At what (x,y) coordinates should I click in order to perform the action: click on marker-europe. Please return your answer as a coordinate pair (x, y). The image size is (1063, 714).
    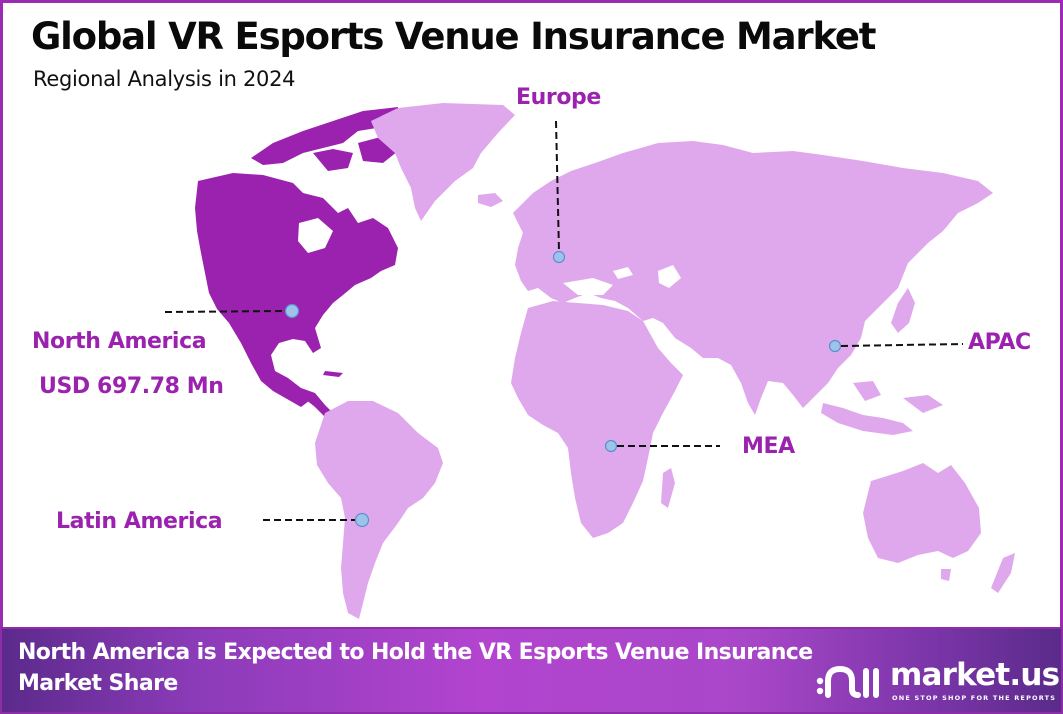
    Looking at the image, I should click on (559, 257).